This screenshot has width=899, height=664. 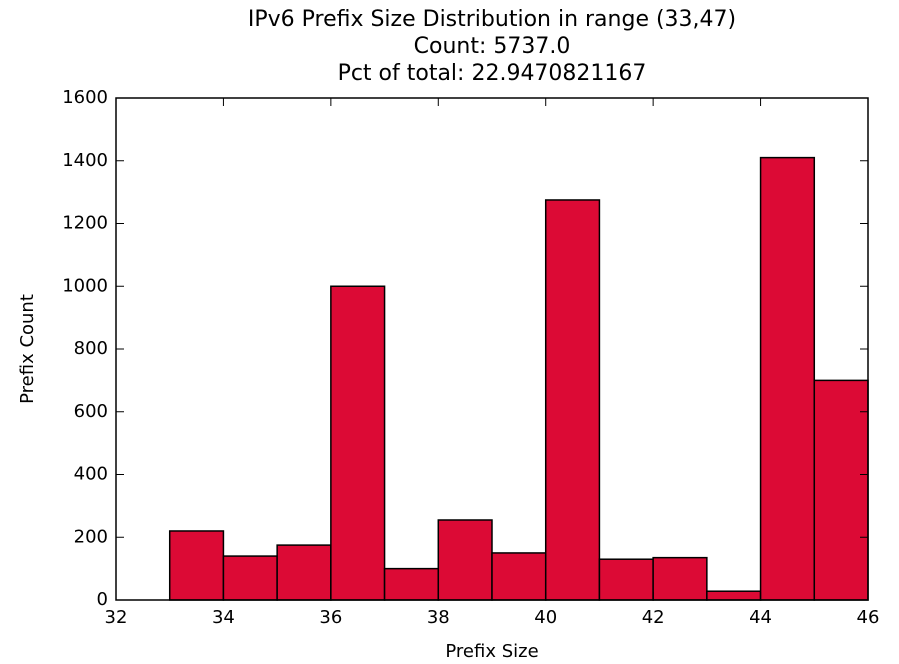 What do you see at coordinates (330, 617) in the screenshot?
I see `x-tick-label: 36` at bounding box center [330, 617].